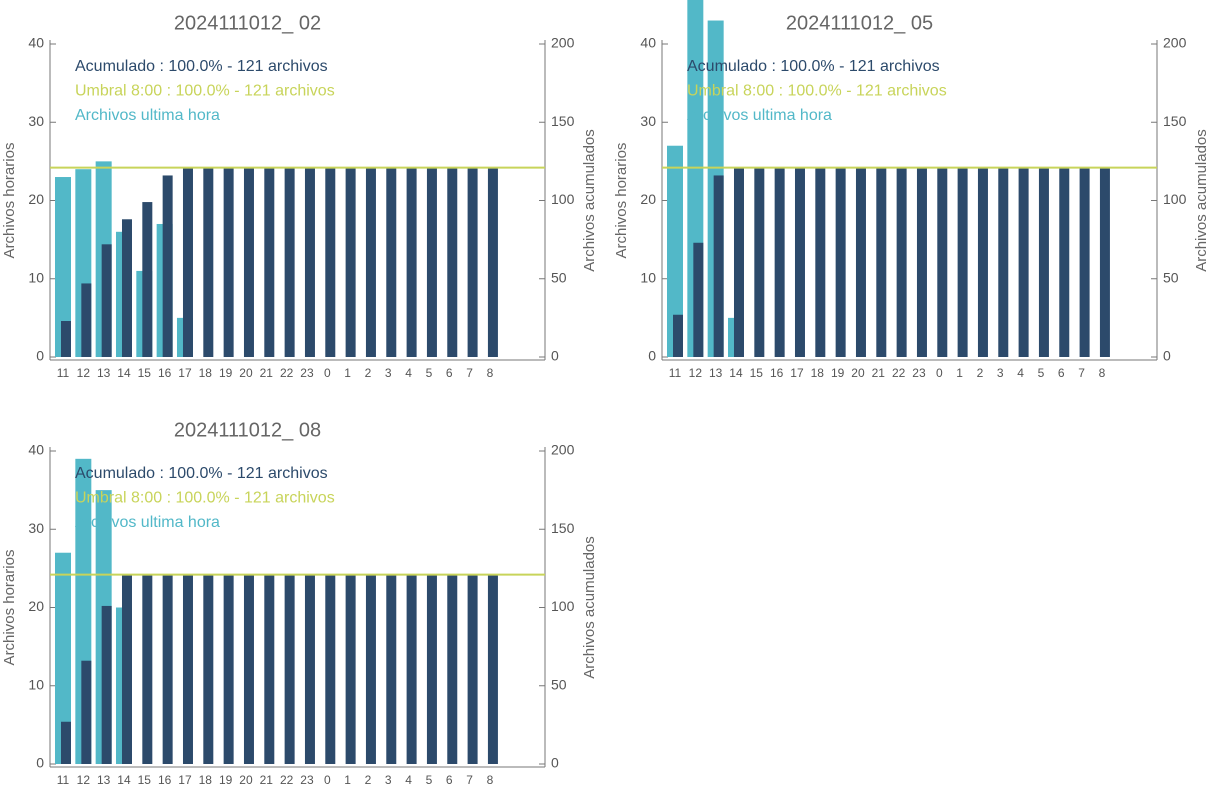 The image size is (1206, 787). Describe the element at coordinates (201, 66) in the screenshot. I see `legend-entry: Acumulado : 100.0% - 121 archivos` at that location.